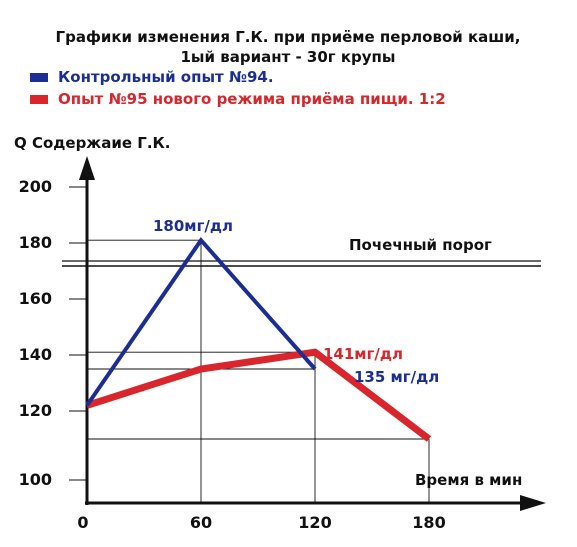 This screenshot has width=577, height=547. What do you see at coordinates (35, 186) in the screenshot?
I see `y-tick-label: 200` at bounding box center [35, 186].